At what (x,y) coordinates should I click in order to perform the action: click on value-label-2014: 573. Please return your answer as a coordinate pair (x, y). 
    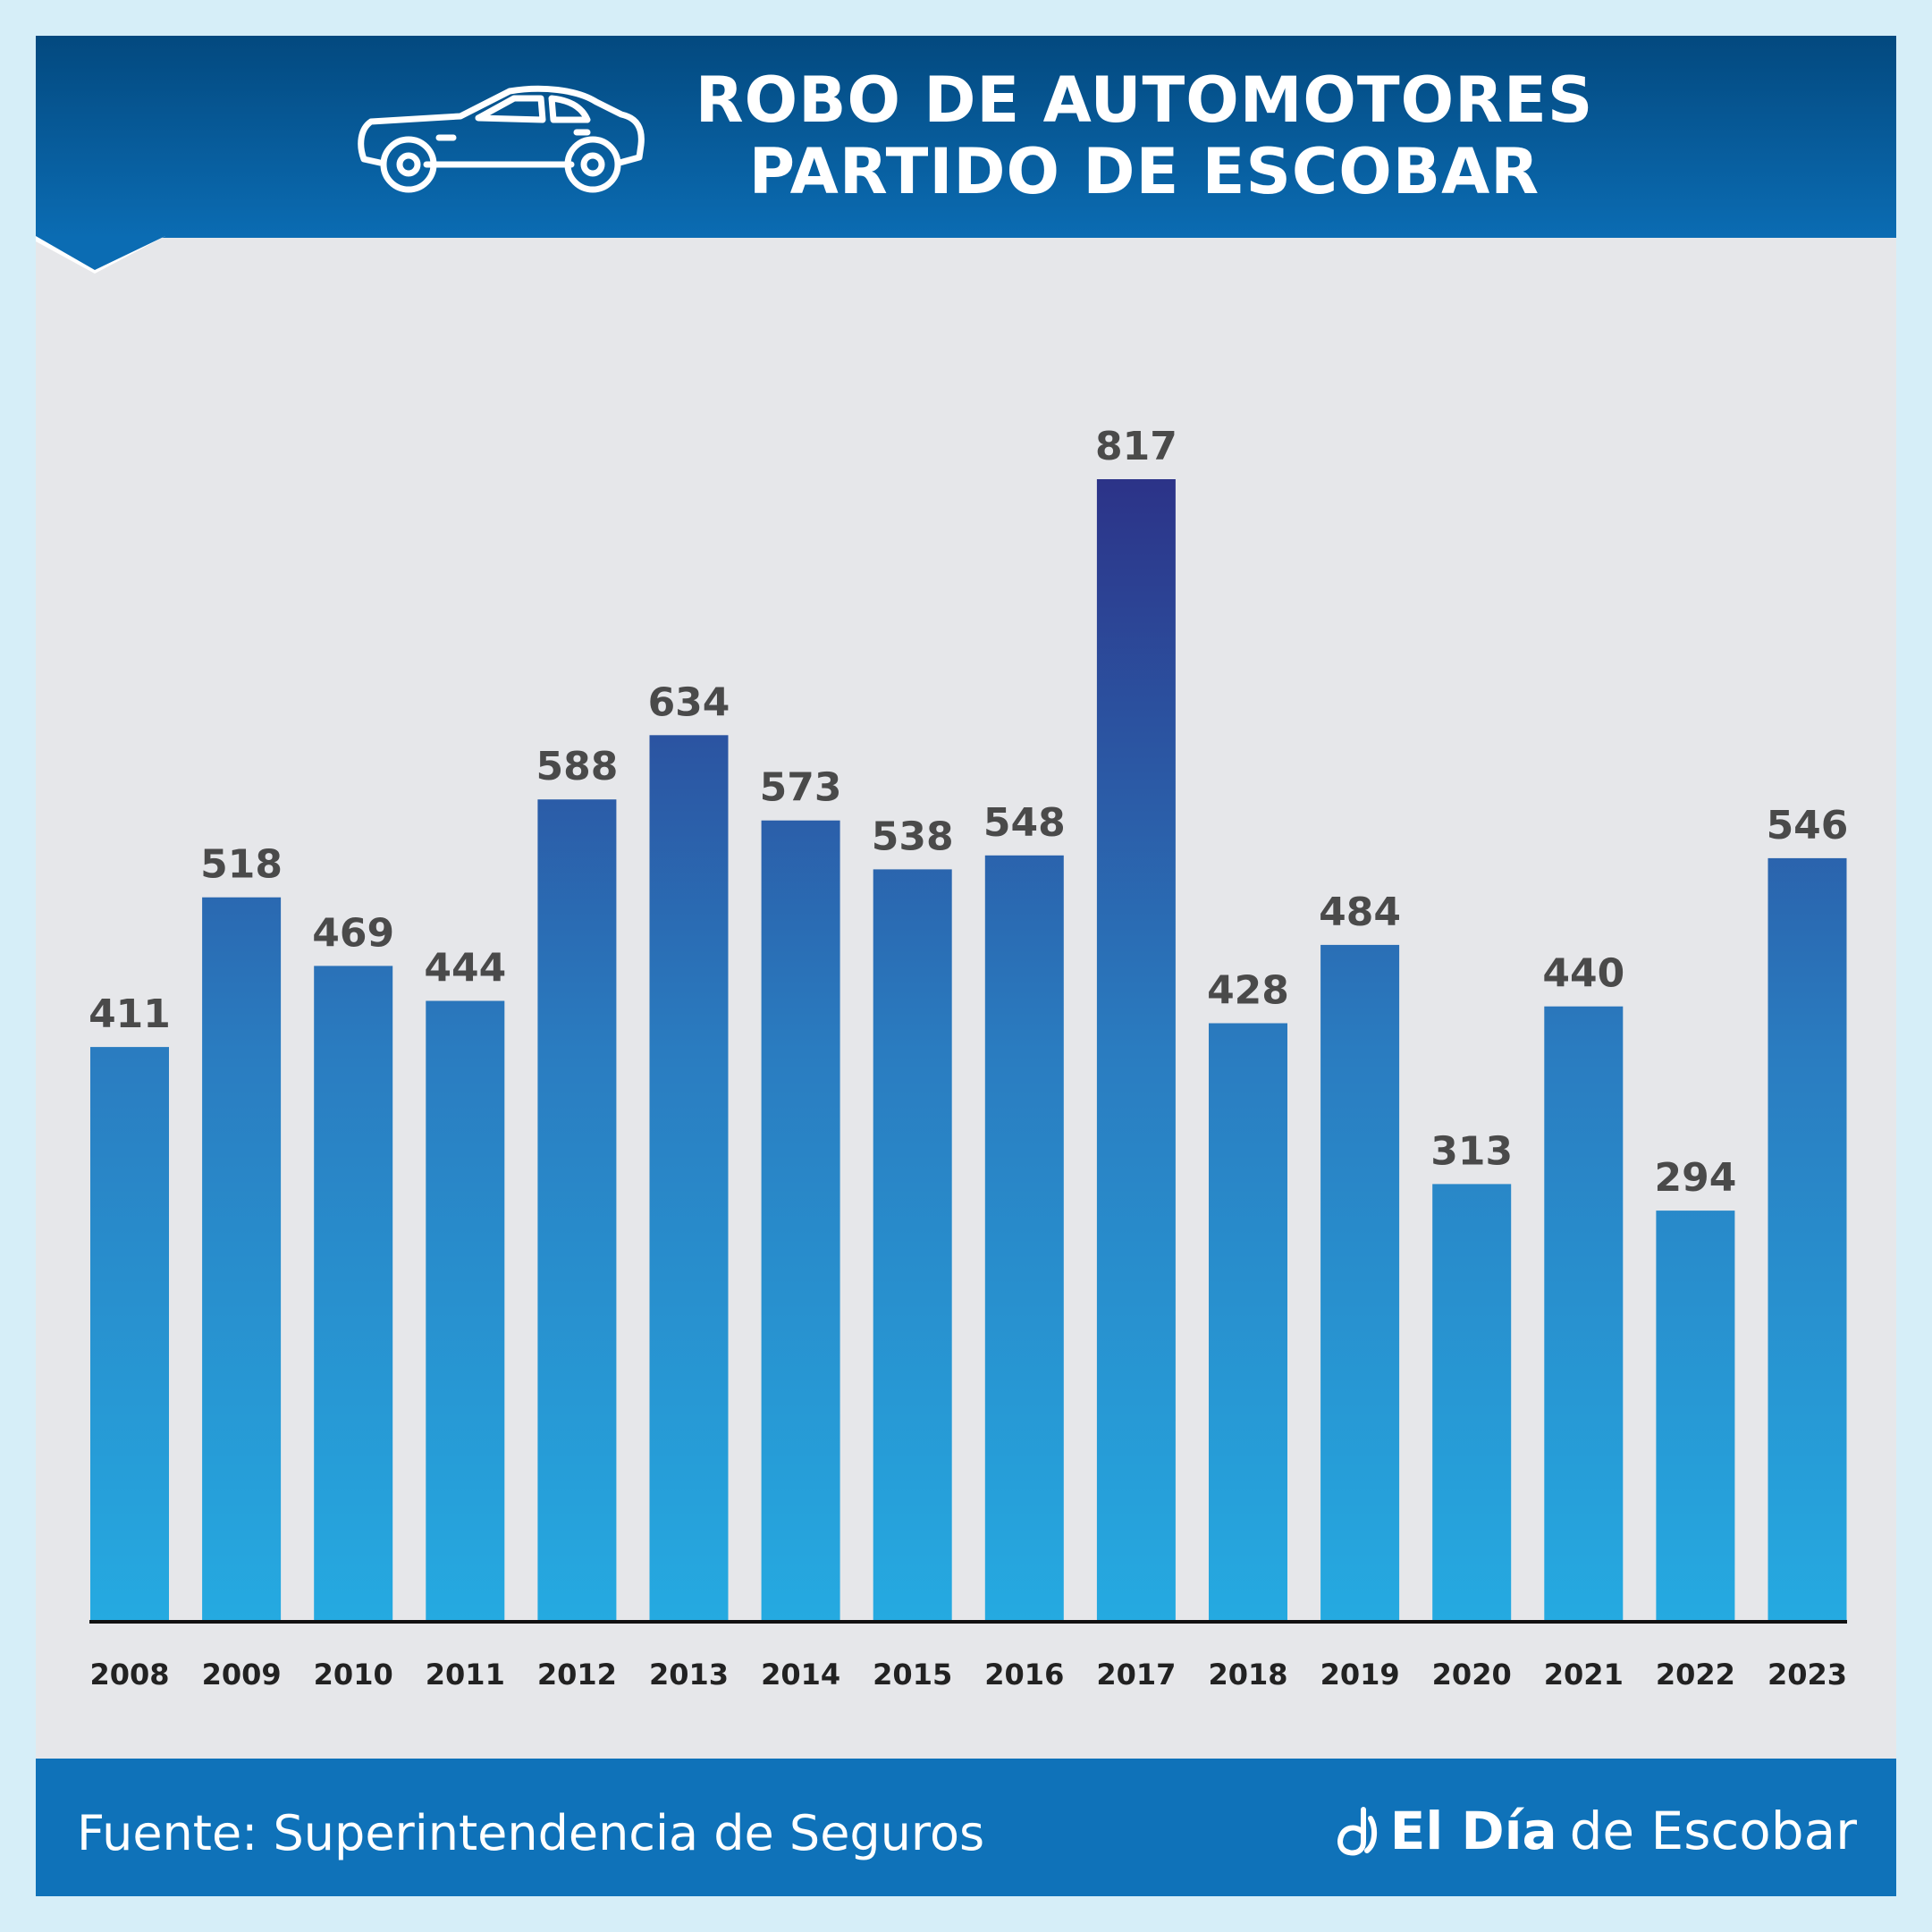
    Looking at the image, I should click on (801, 788).